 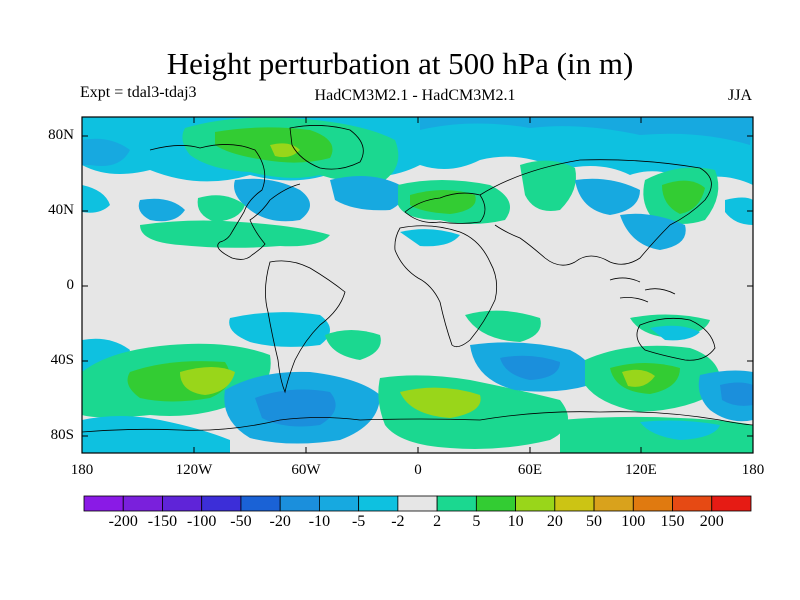 What do you see at coordinates (235, 234) in the screenshot?
I see `anomaly-pos-subtropatlantic` at bounding box center [235, 234].